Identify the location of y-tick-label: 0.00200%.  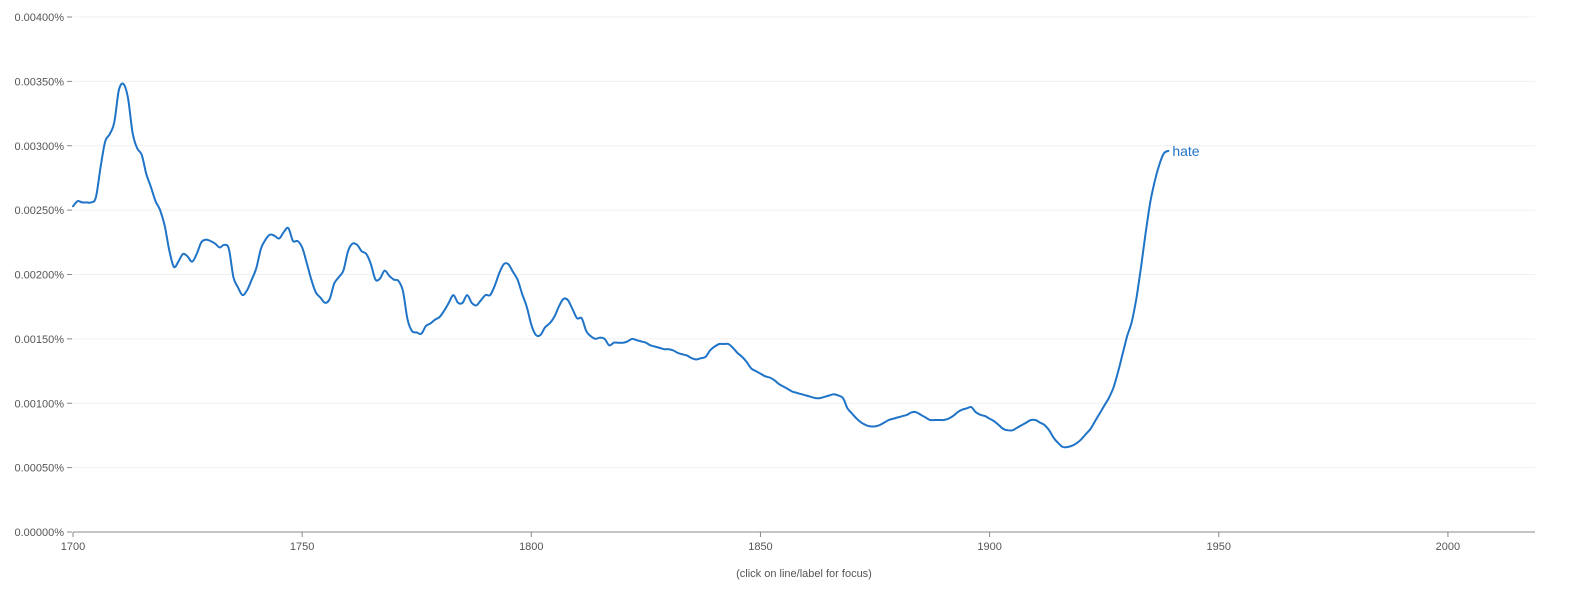
(39, 276).